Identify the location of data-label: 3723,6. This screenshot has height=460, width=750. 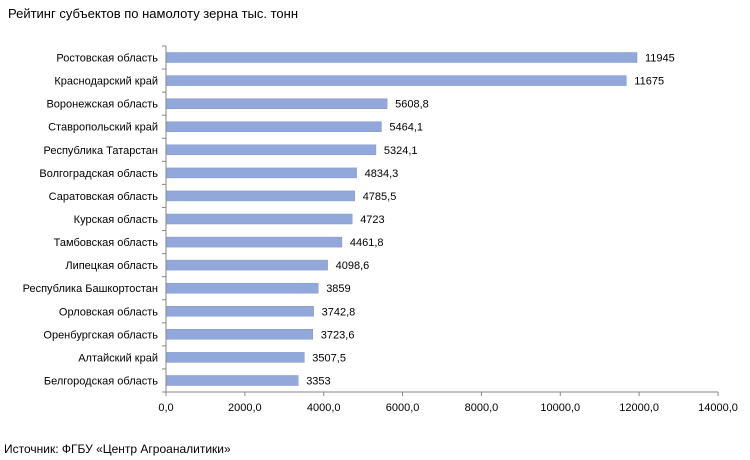
(338, 335).